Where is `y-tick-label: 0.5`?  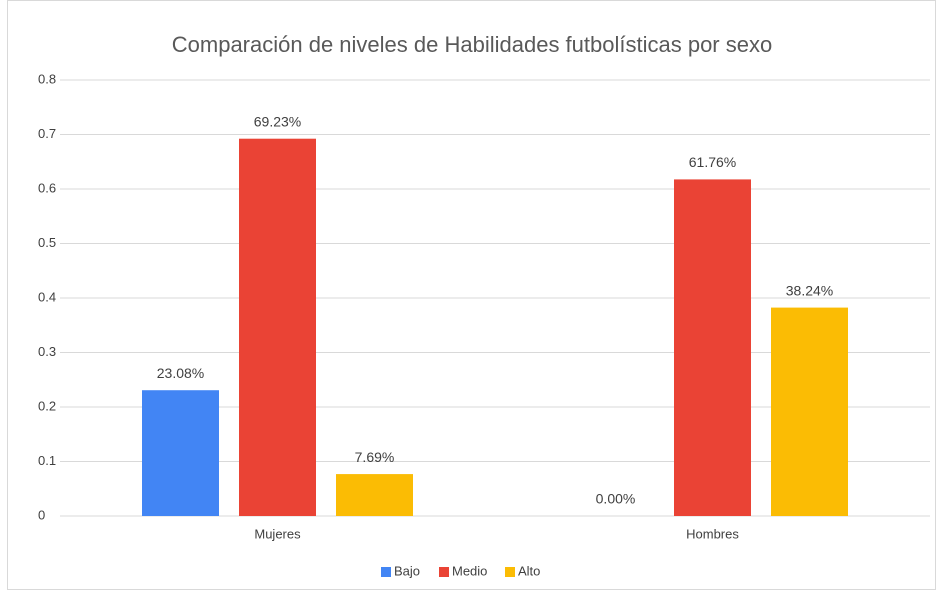
y-tick-label: 0.5 is located at coordinates (47, 242).